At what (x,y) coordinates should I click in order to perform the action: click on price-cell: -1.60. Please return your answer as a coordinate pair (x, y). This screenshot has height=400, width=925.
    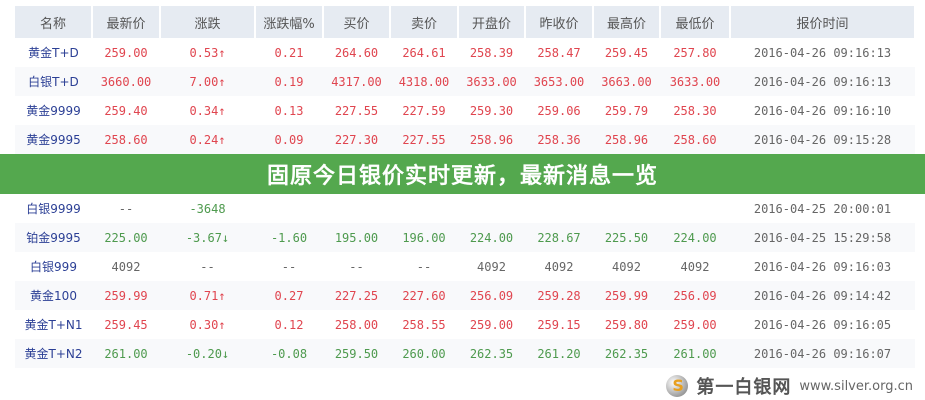
    Looking at the image, I should click on (289, 237).